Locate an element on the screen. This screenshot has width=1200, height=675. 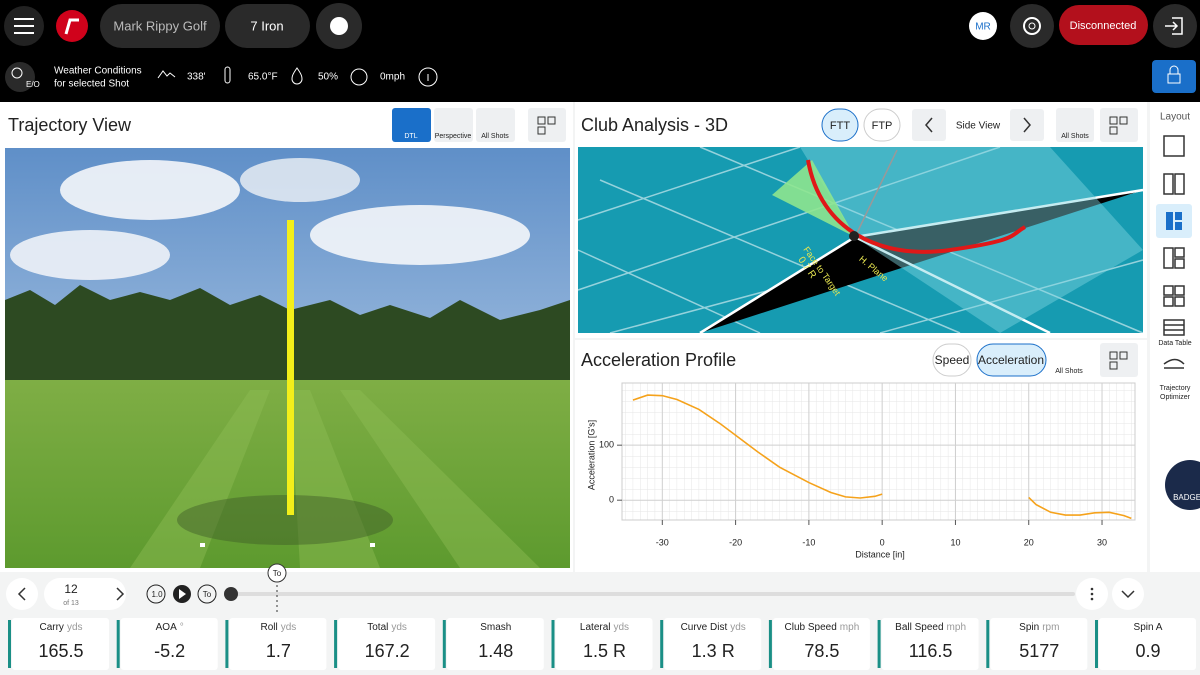
mode-button-label: FTT is located at coordinates (840, 126).